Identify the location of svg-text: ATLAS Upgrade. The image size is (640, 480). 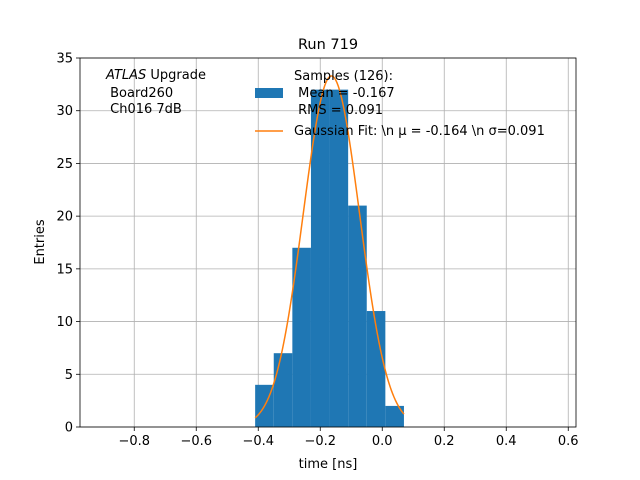
(155, 75).